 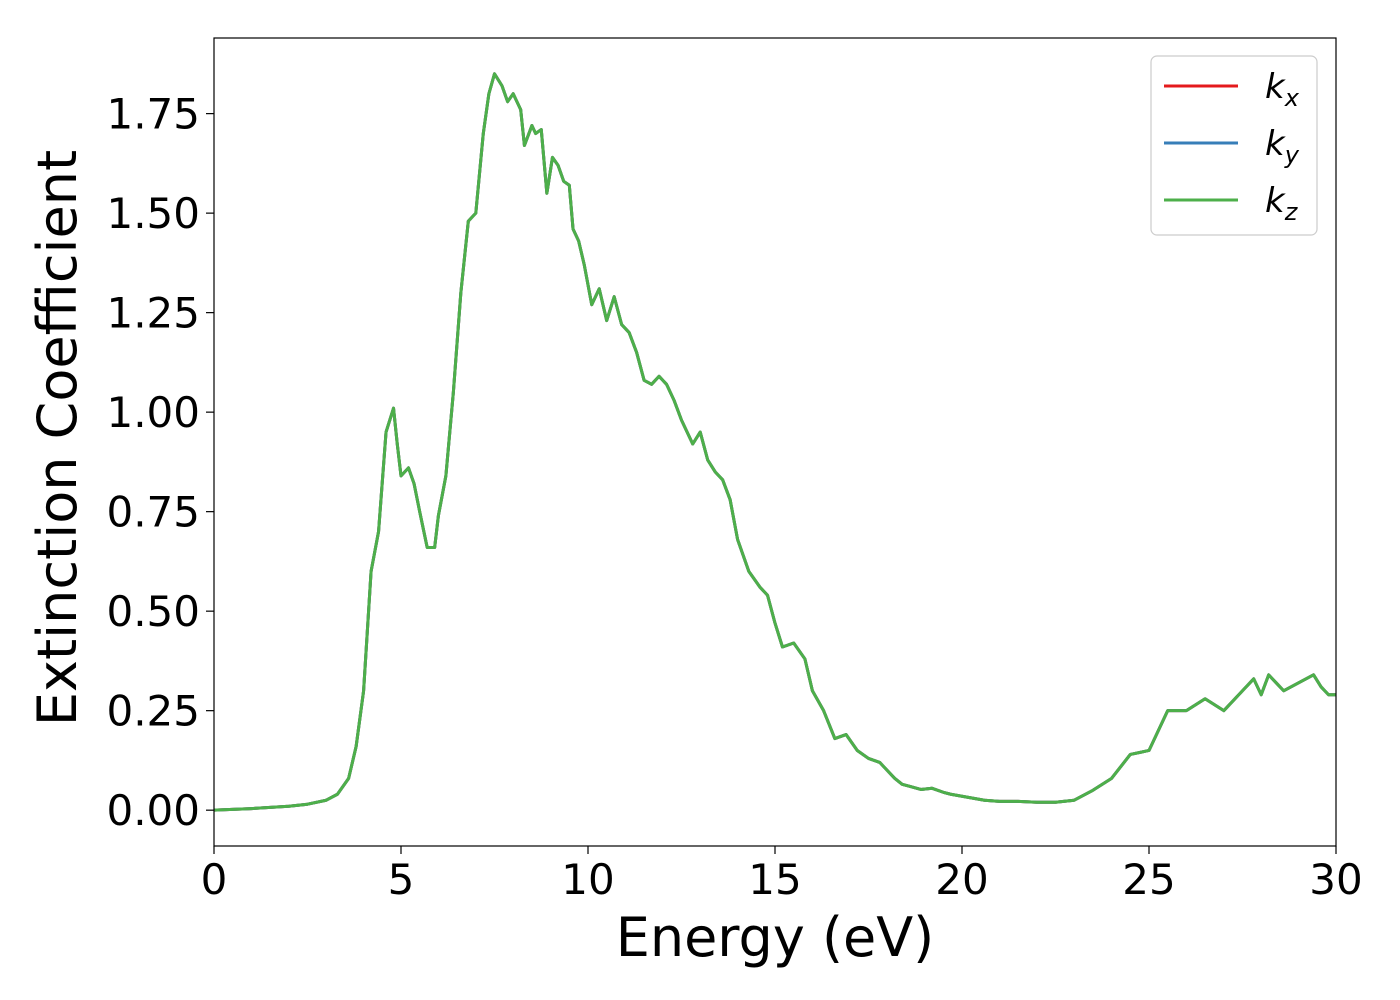 I want to click on y-tick-label: 0.00, so click(x=153, y=810).